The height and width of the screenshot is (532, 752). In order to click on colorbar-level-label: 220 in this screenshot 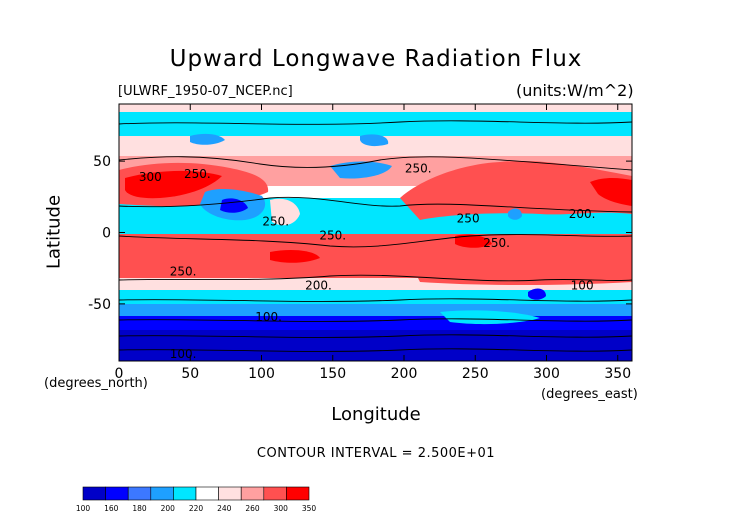, I will do `click(196, 508)`.